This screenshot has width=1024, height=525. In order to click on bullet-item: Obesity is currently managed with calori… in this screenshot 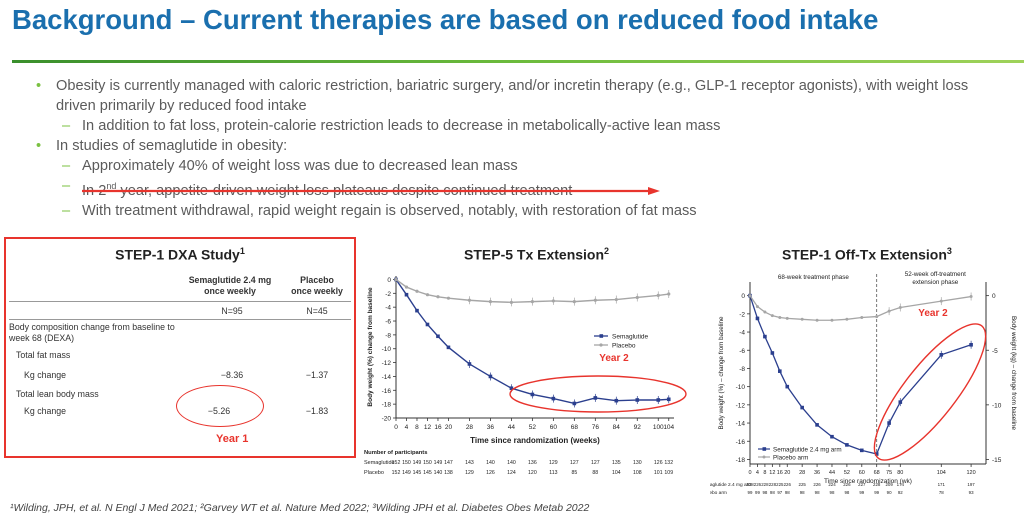, I will do `click(523, 96)`.